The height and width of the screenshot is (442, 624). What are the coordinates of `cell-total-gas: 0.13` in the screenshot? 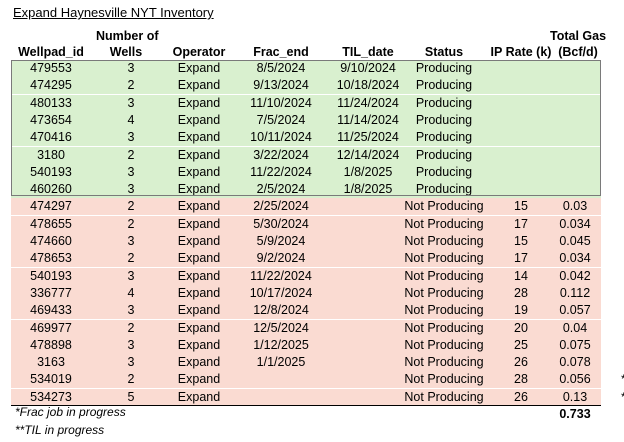 It's located at (575, 396).